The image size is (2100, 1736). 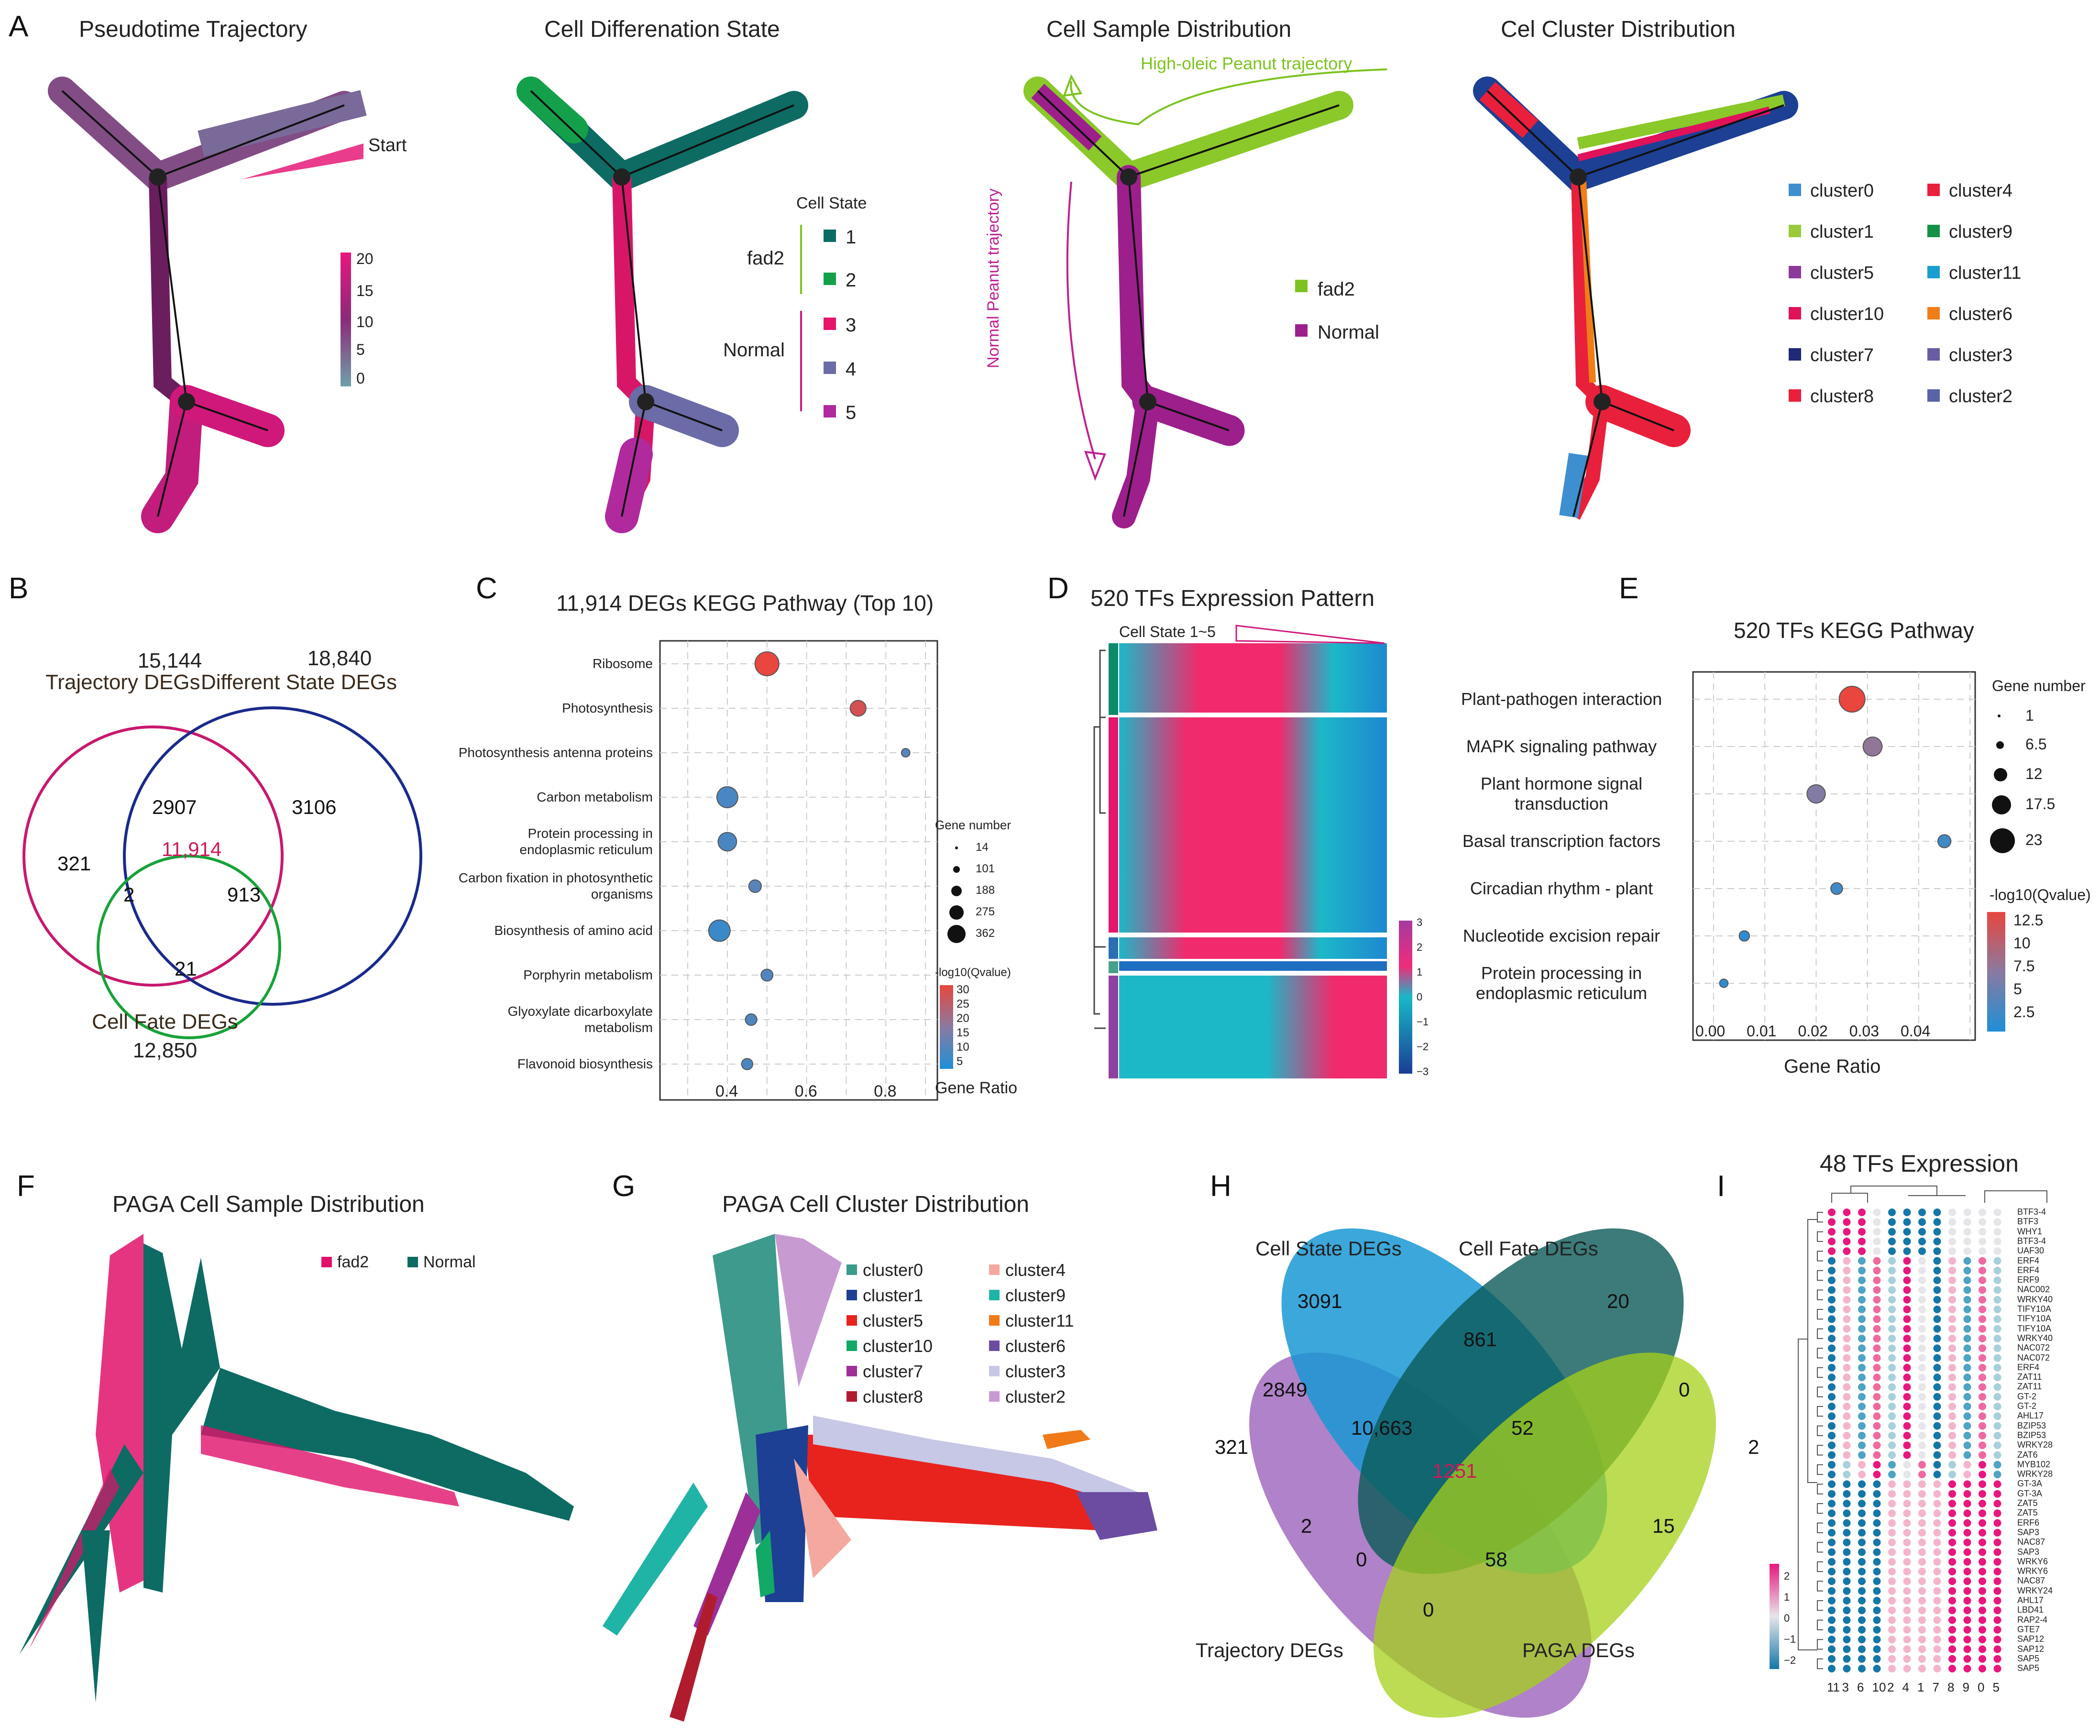 I want to click on h-tp: 0, so click(x=1428, y=1609).